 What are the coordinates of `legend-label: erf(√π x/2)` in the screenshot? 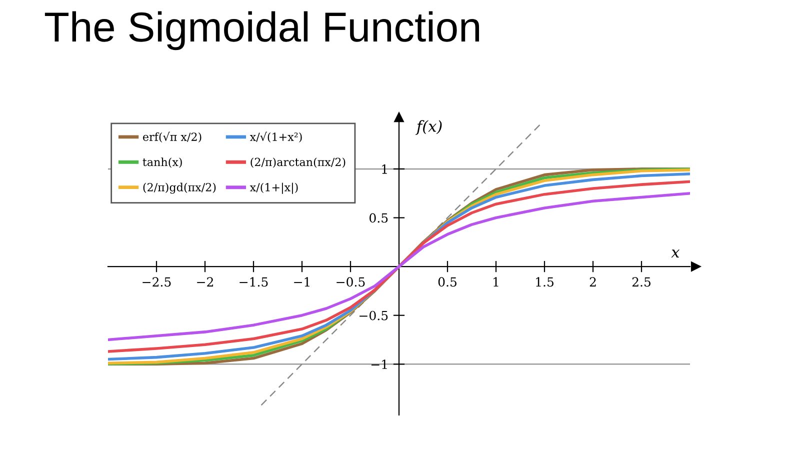 It's located at (172, 137).